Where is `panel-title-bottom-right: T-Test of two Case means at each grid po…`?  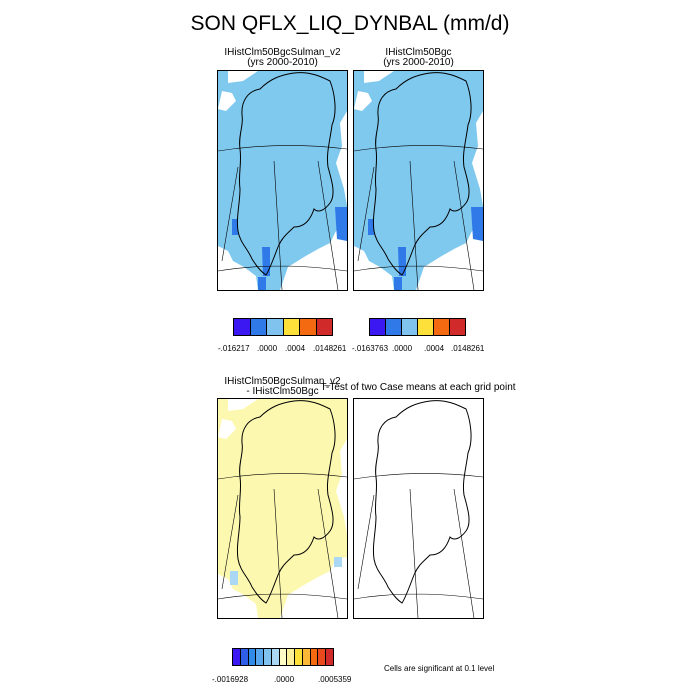
panel-title-bottom-right: T-Test of two Case means at each grid po… is located at coordinates (418, 387).